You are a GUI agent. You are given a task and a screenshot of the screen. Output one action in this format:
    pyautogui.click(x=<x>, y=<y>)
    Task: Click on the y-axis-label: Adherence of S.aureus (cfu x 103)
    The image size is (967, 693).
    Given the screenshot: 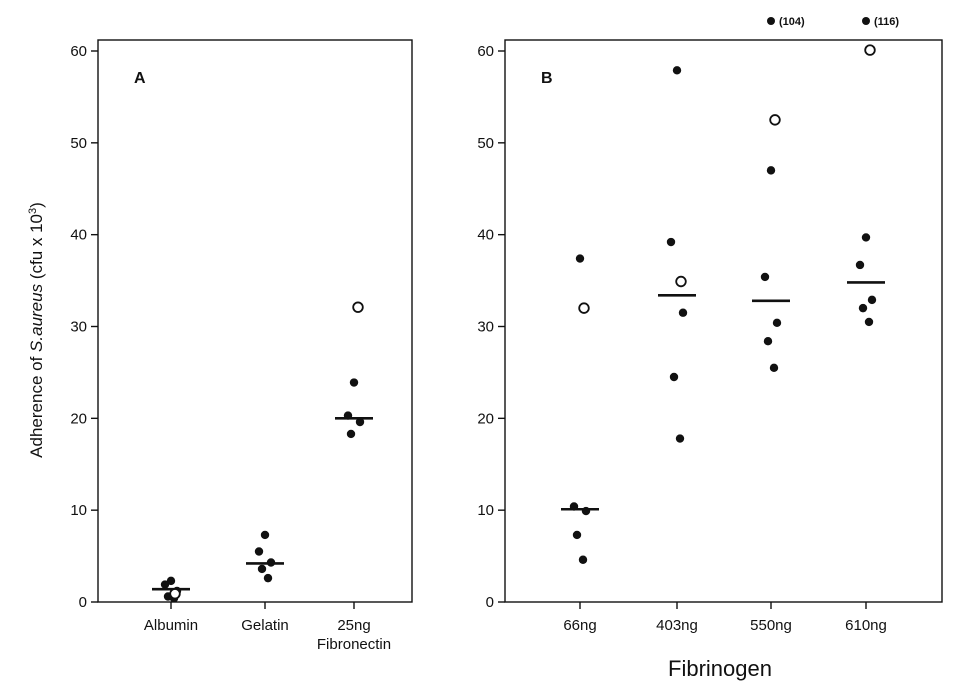 What is the action you would take?
    pyautogui.click(x=36, y=330)
    